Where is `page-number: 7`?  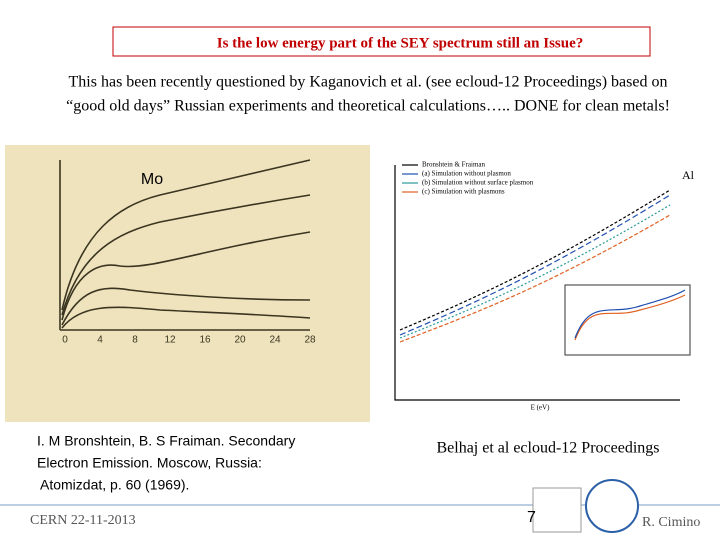
page-number: 7 is located at coordinates (531, 517).